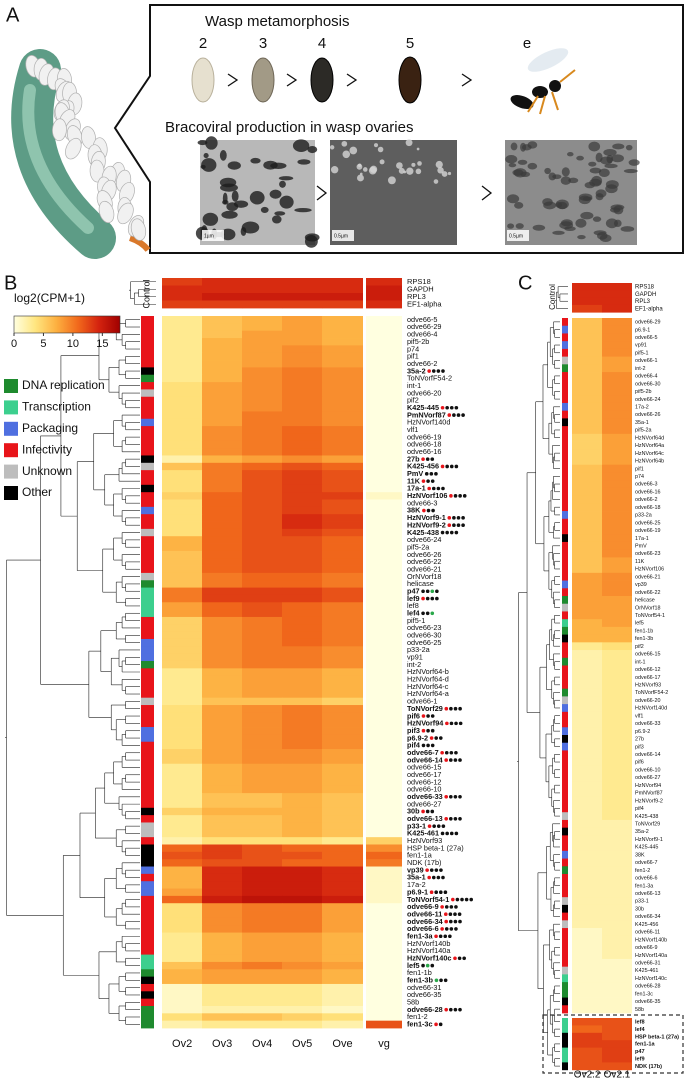 Image resolution: width=685 pixels, height=1081 pixels. Describe the element at coordinates (425, 818) in the screenshot. I see `row-label: odve66-13` at that location.